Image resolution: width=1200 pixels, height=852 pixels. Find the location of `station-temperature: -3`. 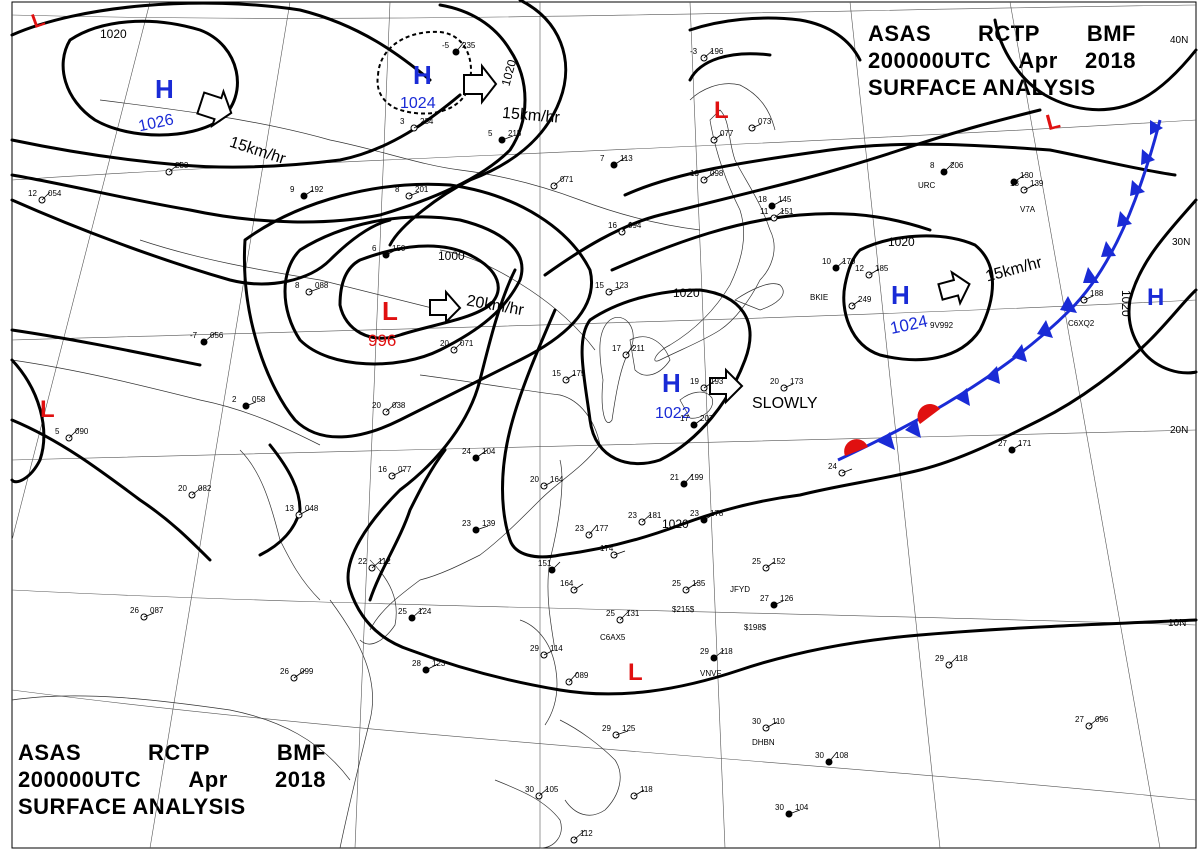

station-temperature: -3 is located at coordinates (694, 51).